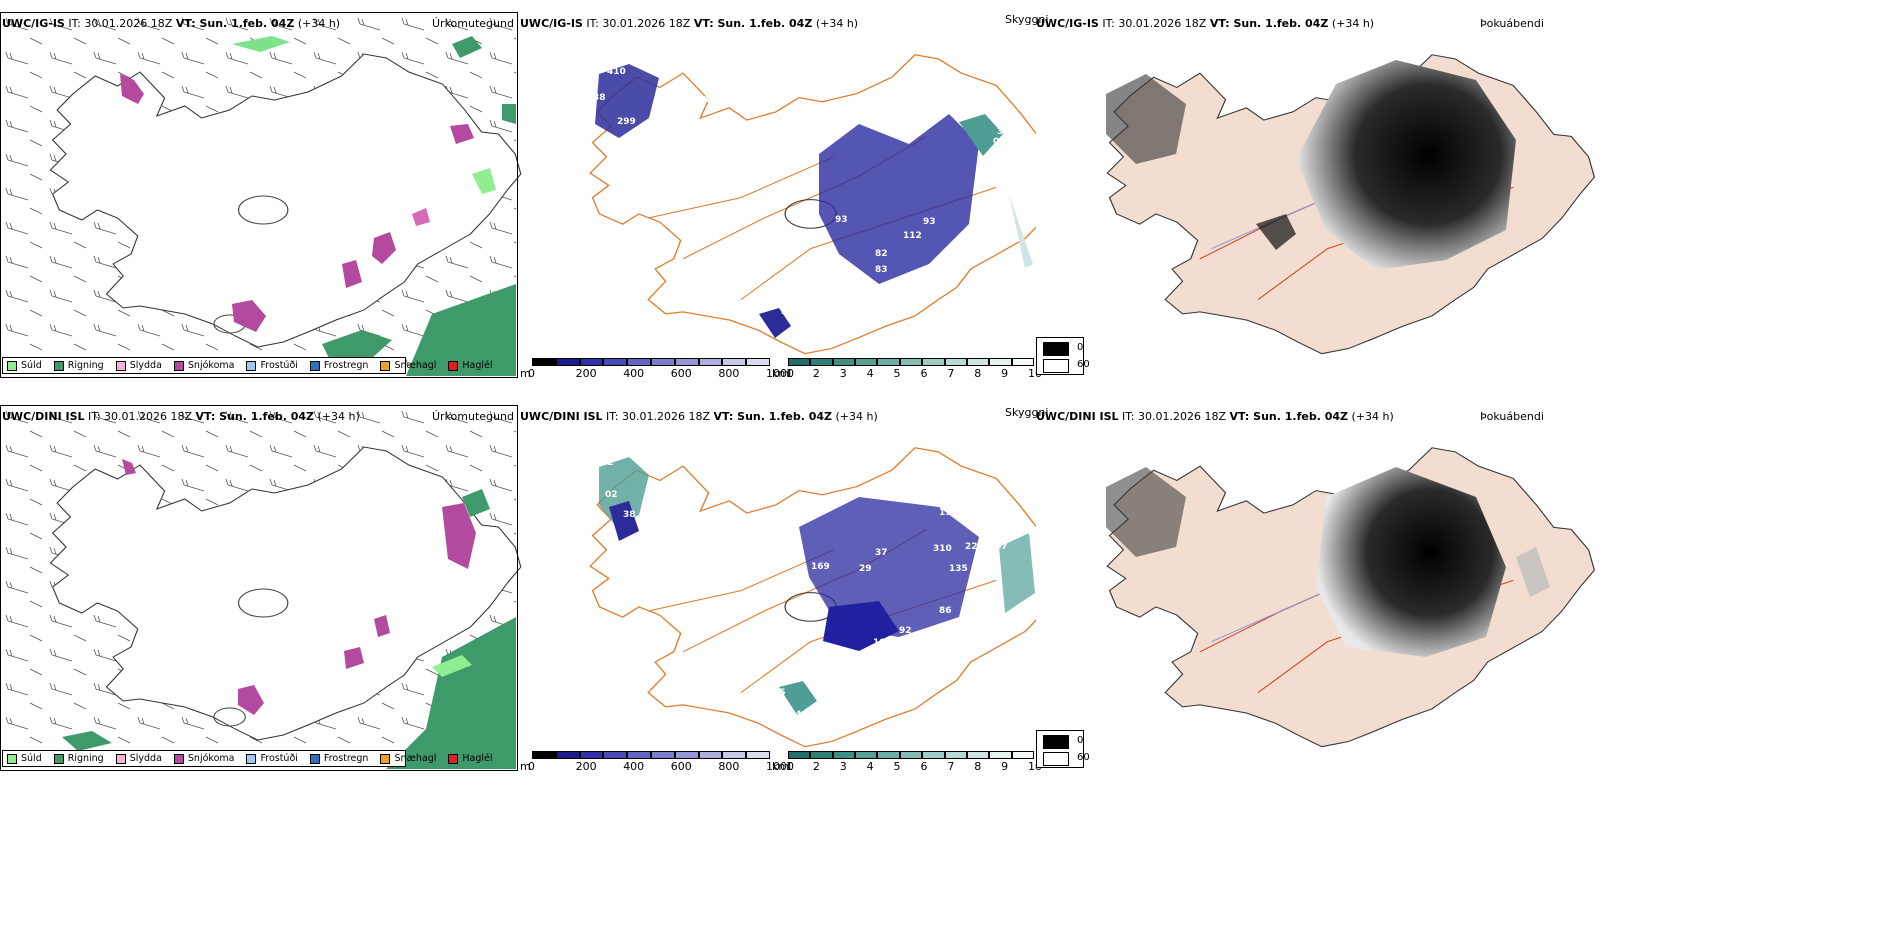 The width and height of the screenshot is (1900, 950). I want to click on map-value-label: 74, so click(795, 715).